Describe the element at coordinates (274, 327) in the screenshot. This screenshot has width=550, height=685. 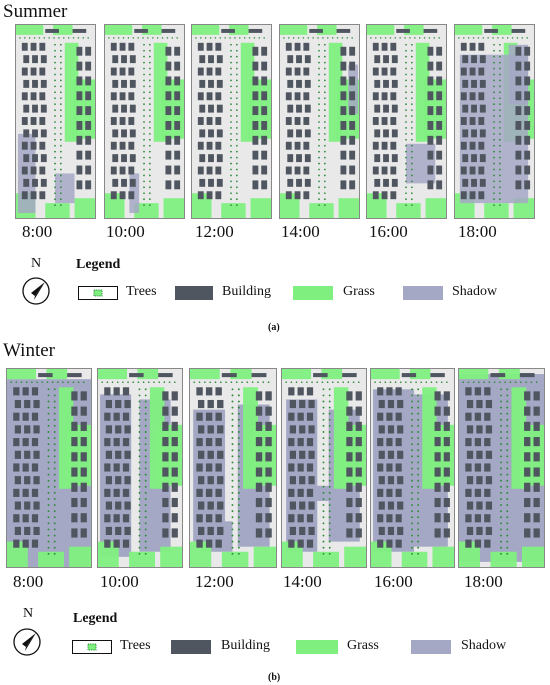
I see `caption-a: (a)` at that location.